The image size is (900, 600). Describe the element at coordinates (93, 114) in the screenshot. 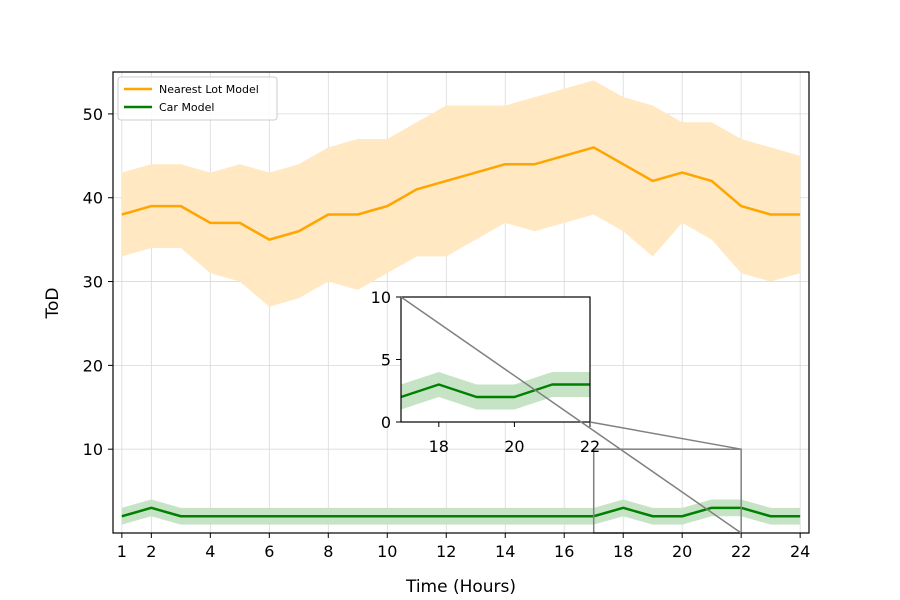

I see `y-tick-label-50: 50` at that location.